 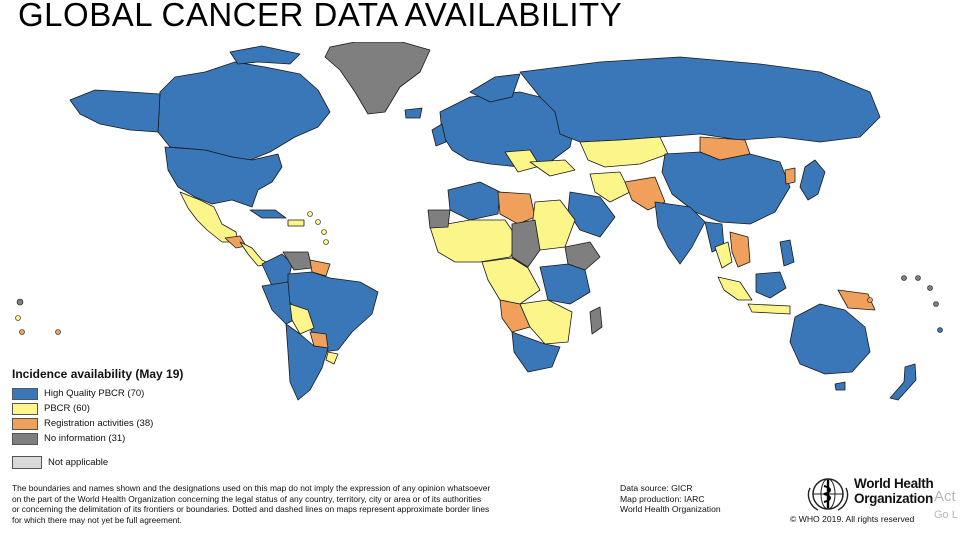 I want to click on who-name-line1: World Health, so click(x=894, y=483).